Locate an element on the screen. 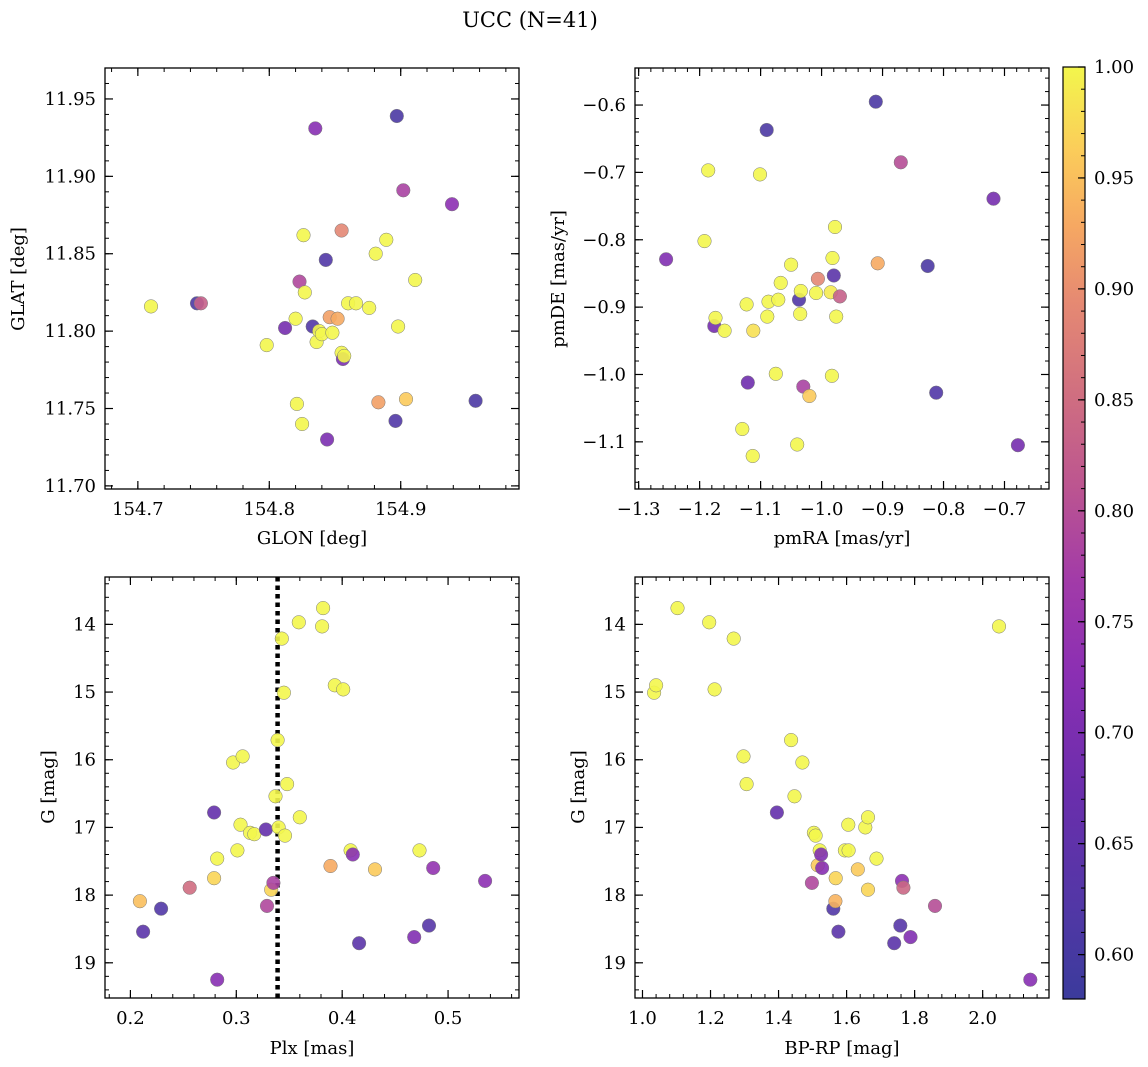 The width and height of the screenshot is (1148, 1067). y-tick-label: 11.85 is located at coordinates (70, 254).